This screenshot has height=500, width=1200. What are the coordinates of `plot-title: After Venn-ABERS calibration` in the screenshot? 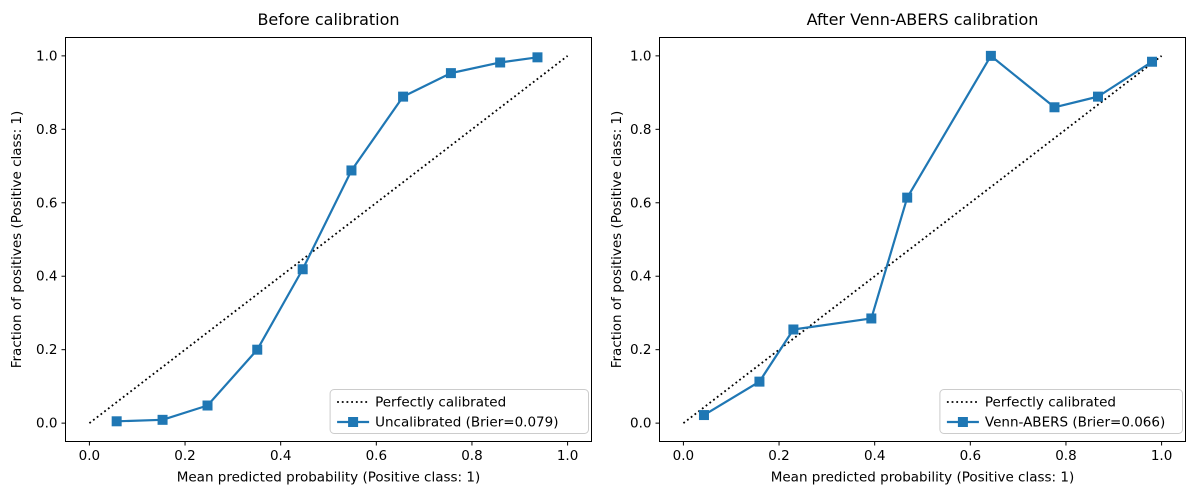 It's located at (923, 19).